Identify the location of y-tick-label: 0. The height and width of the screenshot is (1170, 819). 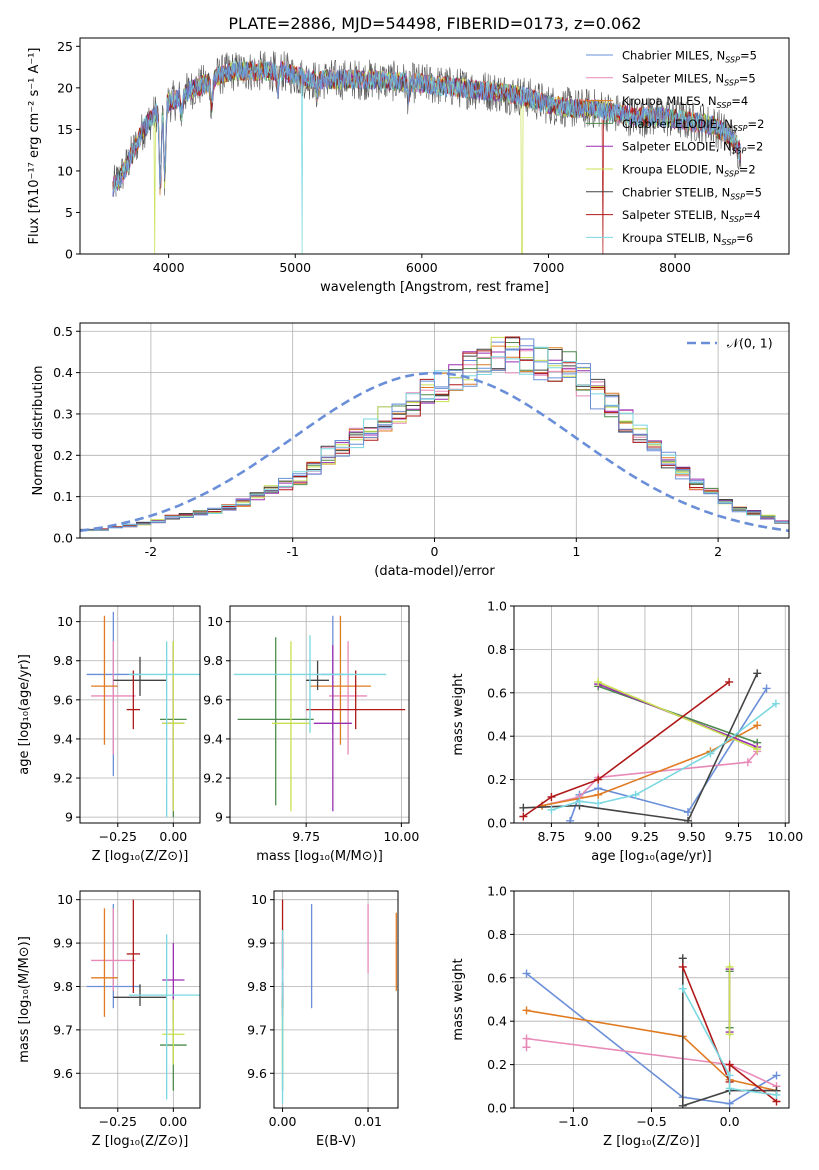
(69, 254).